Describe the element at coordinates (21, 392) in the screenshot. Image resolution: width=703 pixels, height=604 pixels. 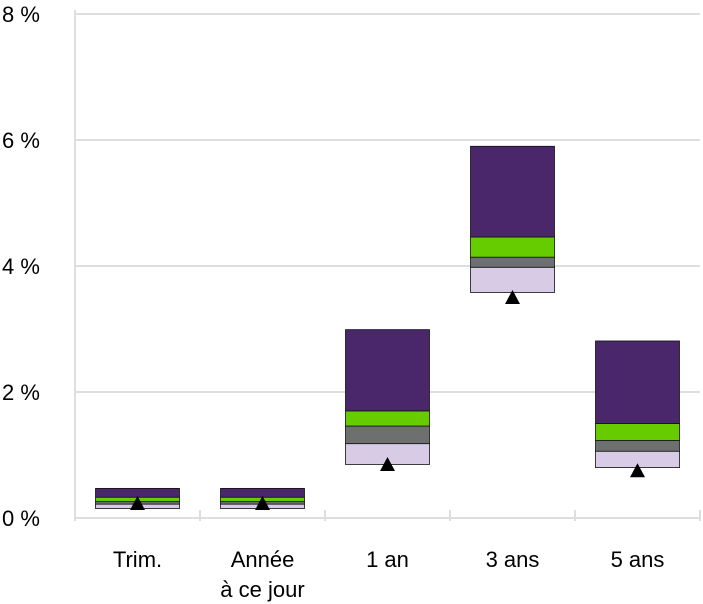
I see `y-tick-label: 2 %` at that location.